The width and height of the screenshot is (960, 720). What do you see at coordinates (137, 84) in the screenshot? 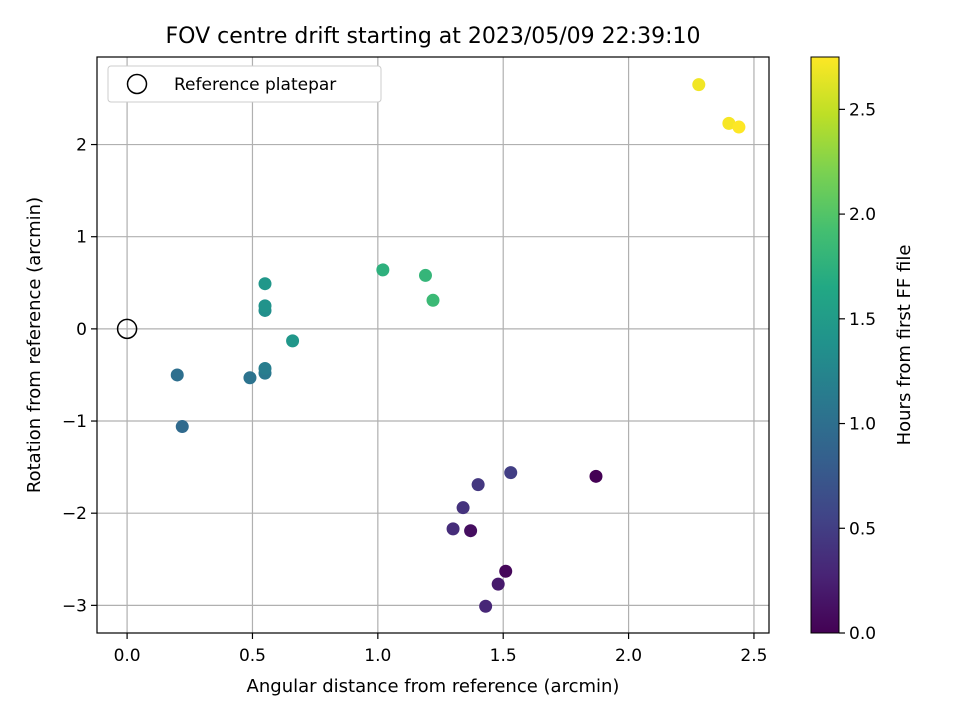
I see `legend-marker-open-circle` at bounding box center [137, 84].